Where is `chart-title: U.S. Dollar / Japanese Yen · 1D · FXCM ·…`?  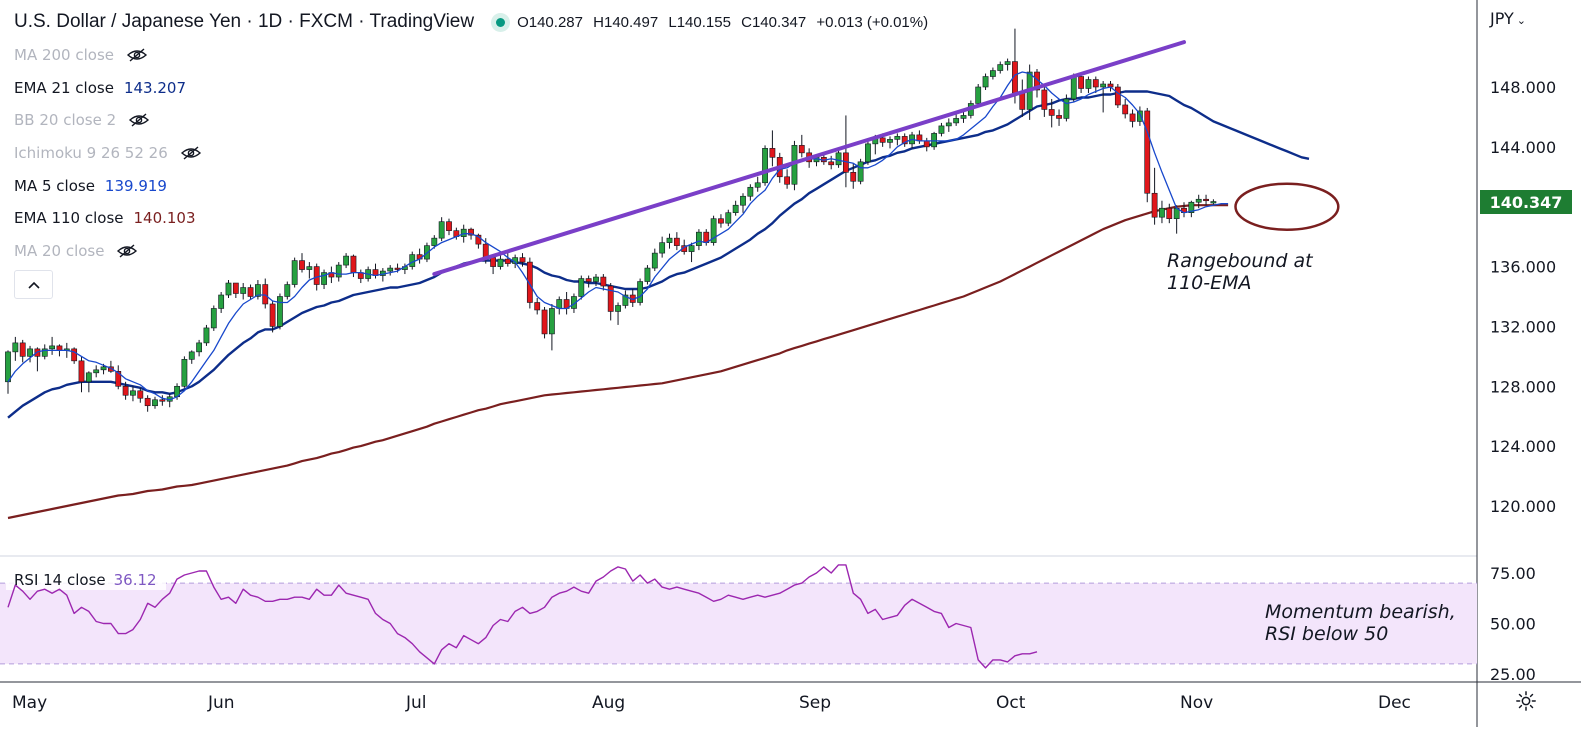
chart-title: U.S. Dollar / Japanese Yen · 1D · FXCM ·… is located at coordinates (244, 21).